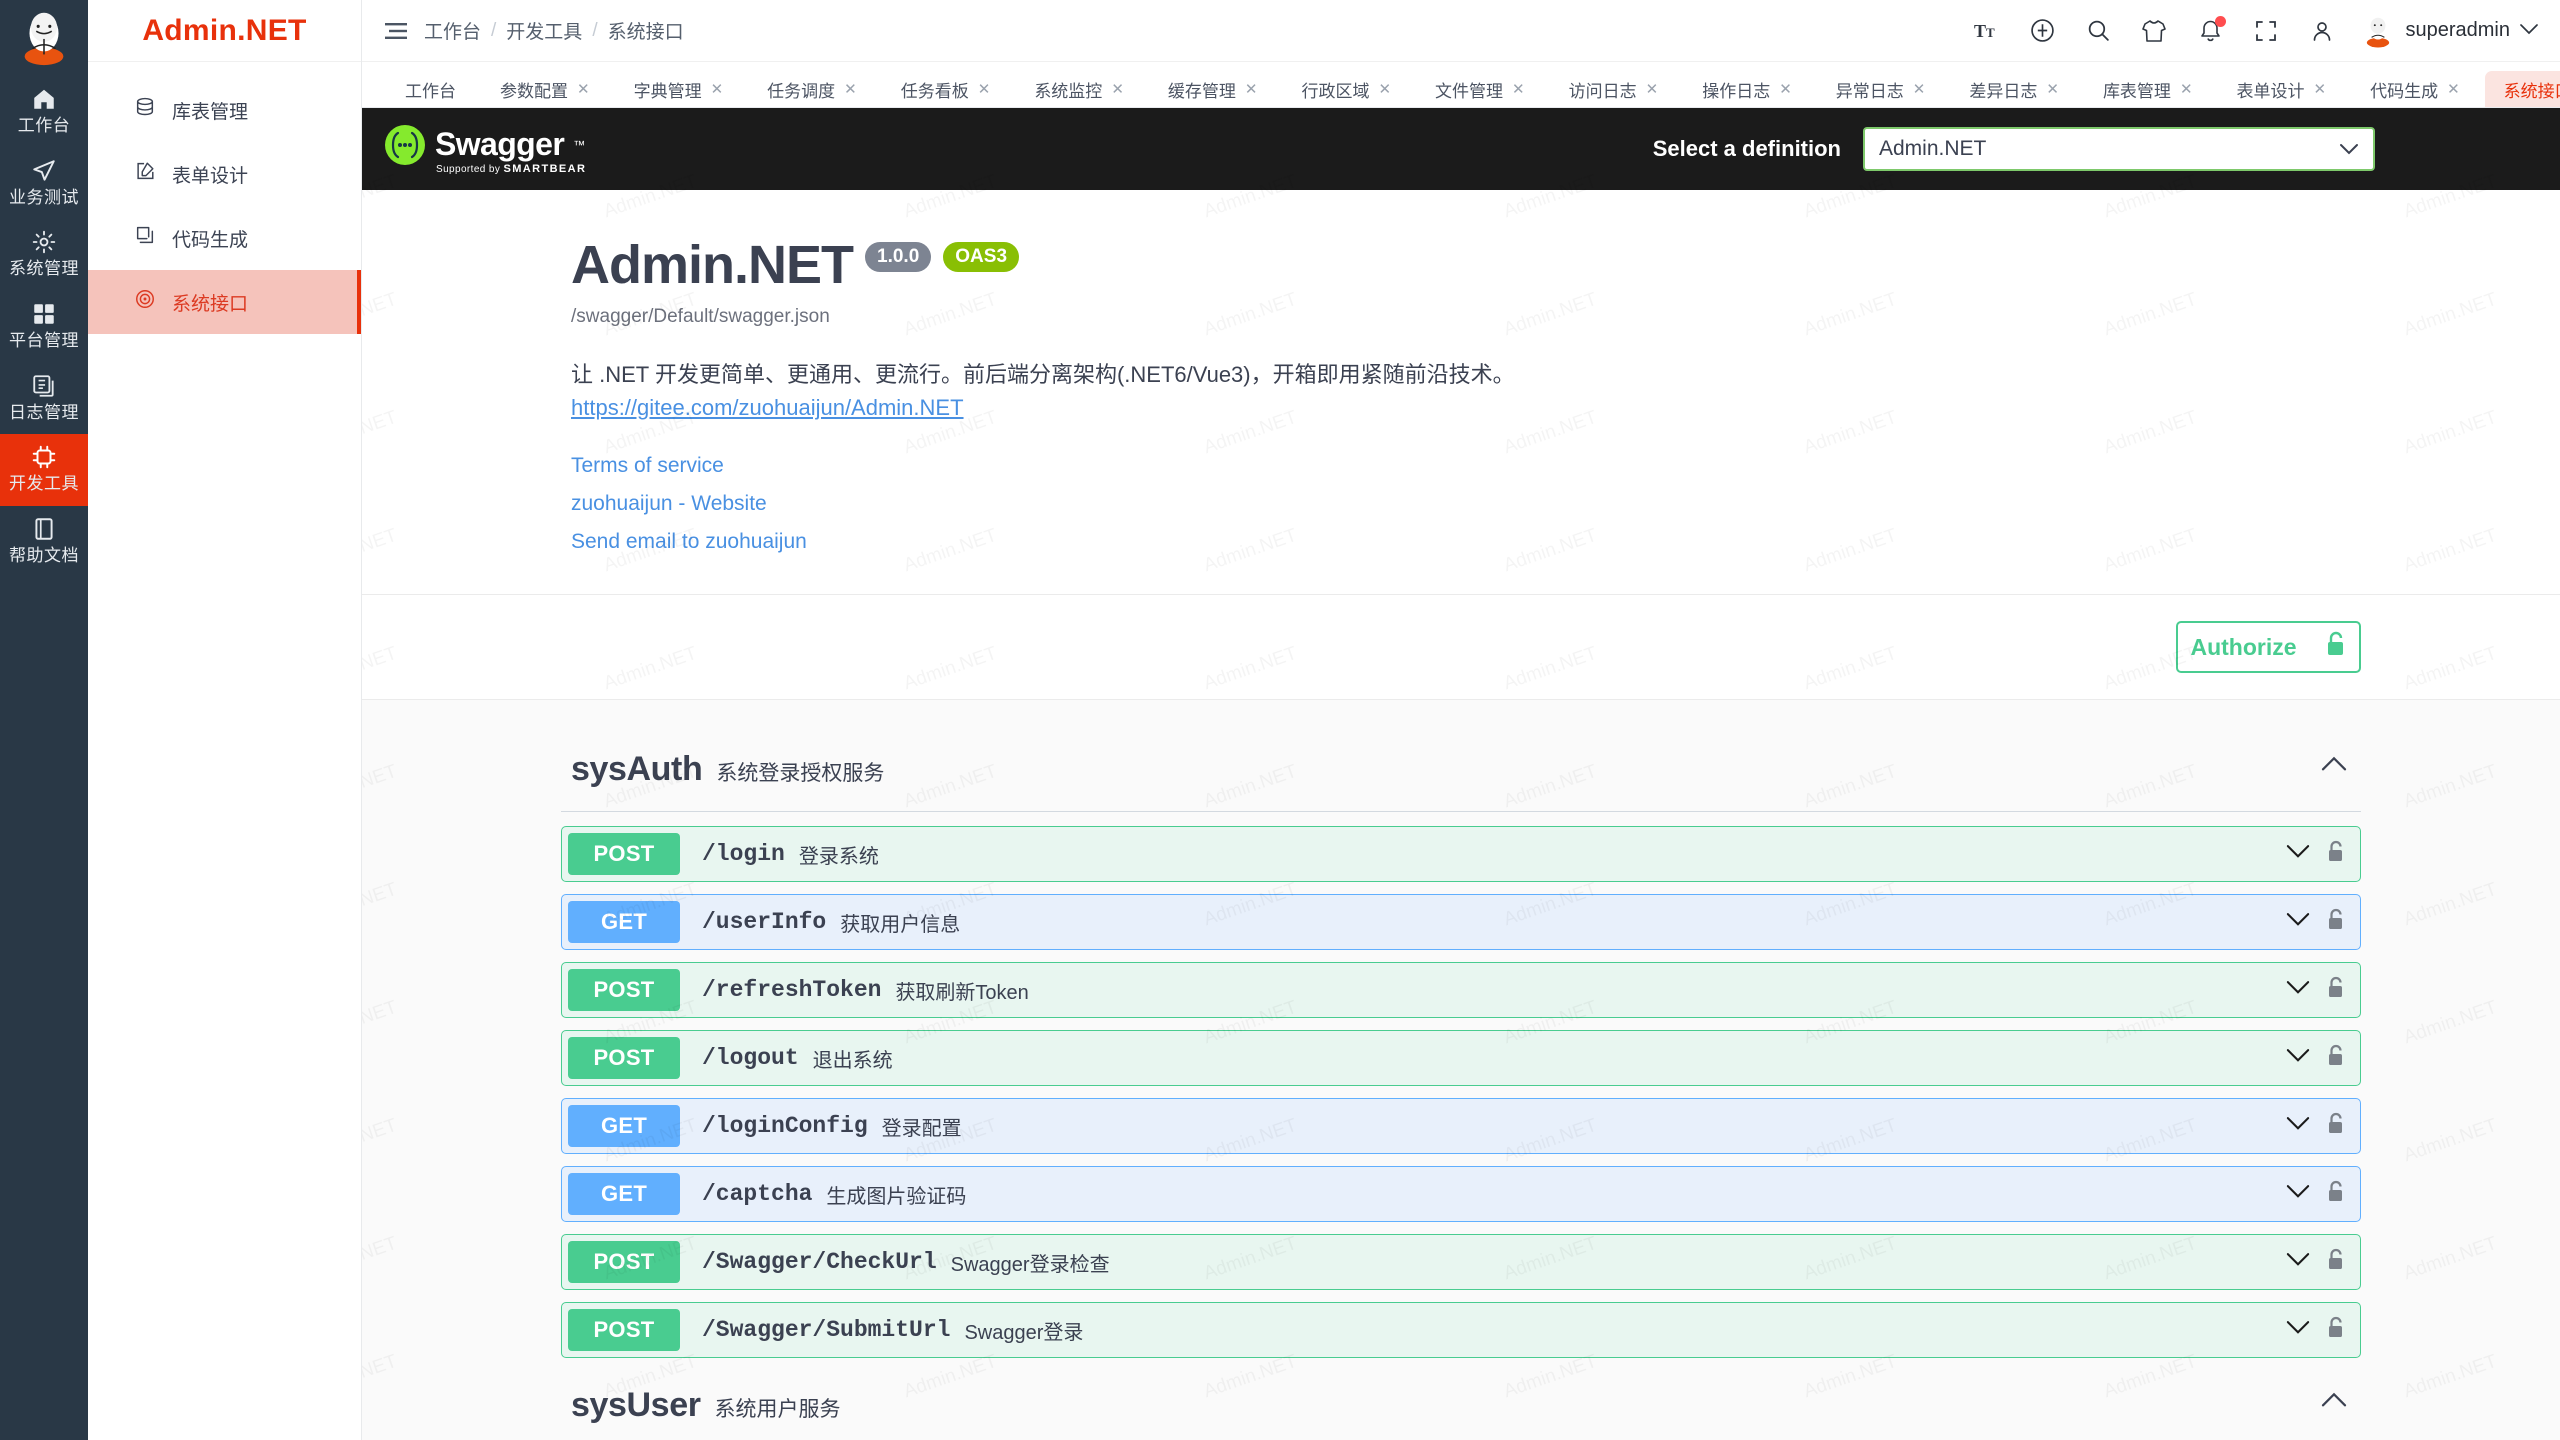 The image size is (2560, 1440). Describe the element at coordinates (544, 32) in the screenshot. I see `breadcrumb-item-2: 开发工具` at that location.